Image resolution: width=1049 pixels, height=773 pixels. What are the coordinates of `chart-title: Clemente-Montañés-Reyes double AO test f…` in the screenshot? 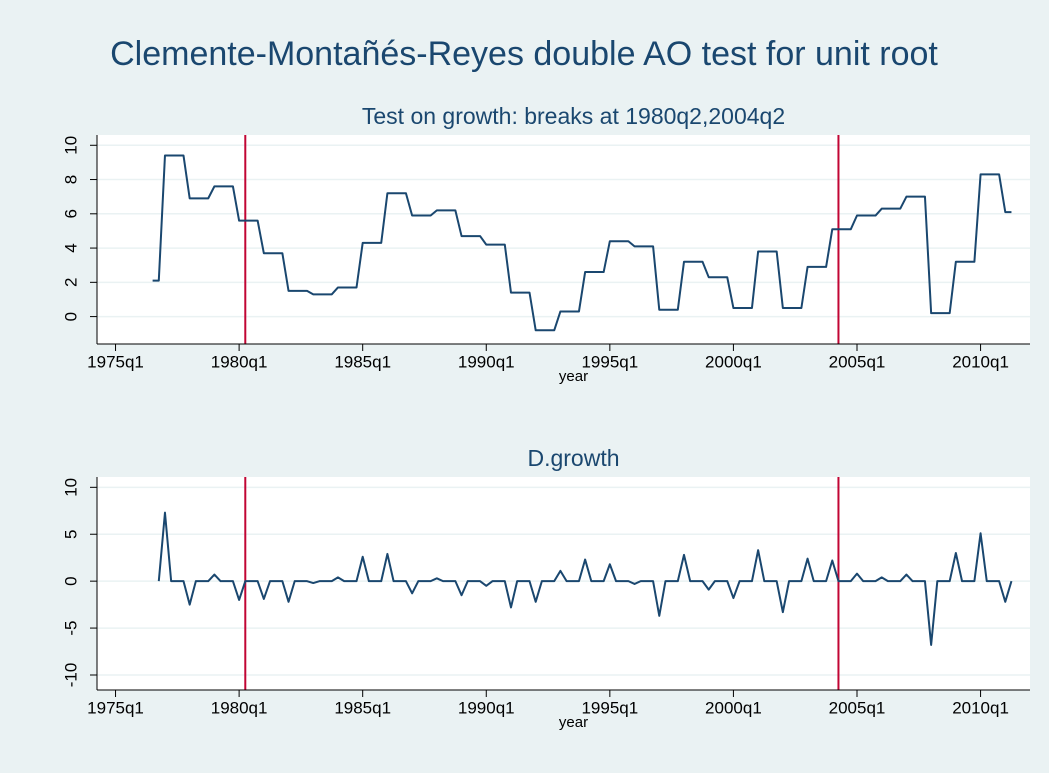 It's located at (524, 54).